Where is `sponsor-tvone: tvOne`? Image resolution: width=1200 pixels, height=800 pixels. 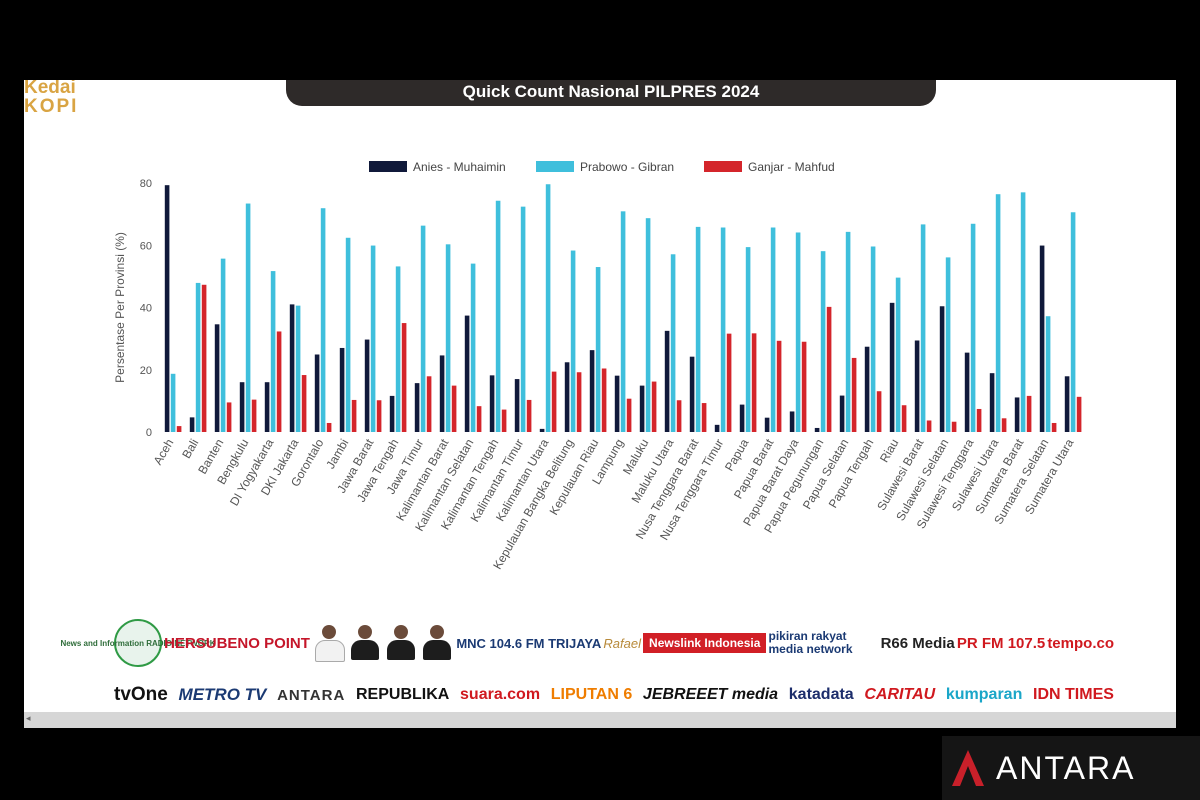
sponsor-tvone: tvOne is located at coordinates (141, 695).